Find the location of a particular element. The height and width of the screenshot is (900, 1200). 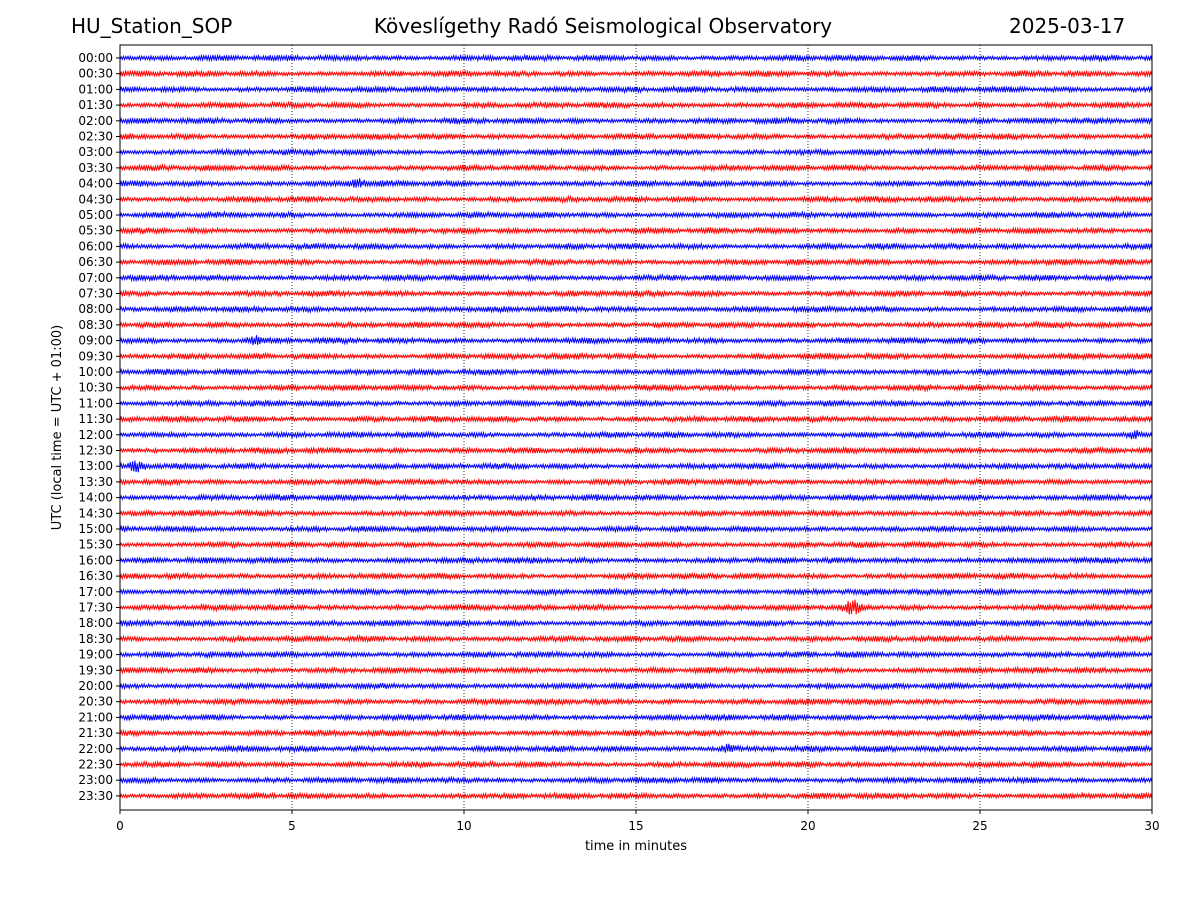

y-tick-label: 21:30 is located at coordinates (95, 733).